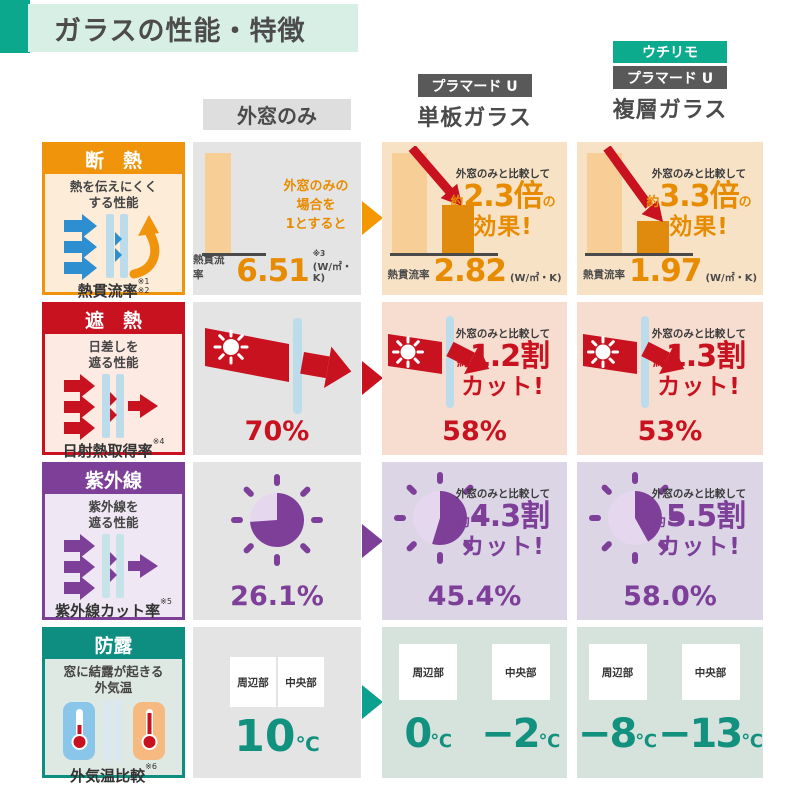  I want to click on uv-cut-window-only: 26.1%, so click(277, 596).